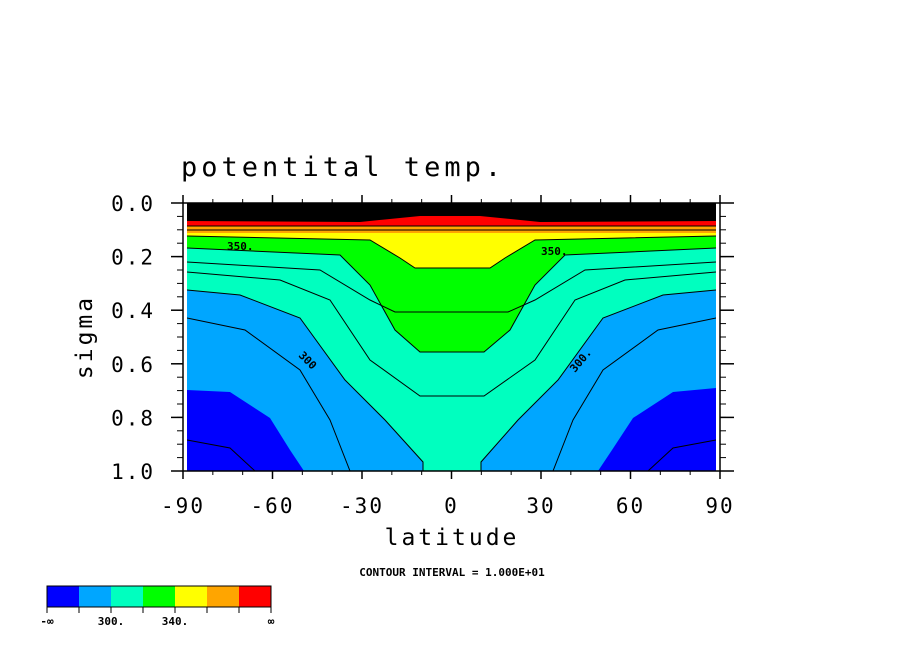  Describe the element at coordinates (451, 212) in the screenshot. I see `band-dense-top` at that location.